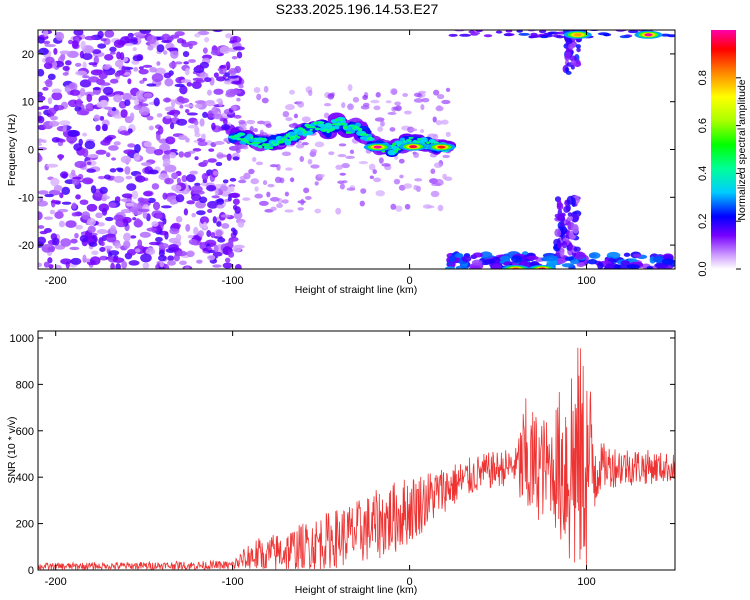  What do you see at coordinates (12, 150) in the screenshot?
I see `spectrogram-ylabel: Frequency (Hz)` at bounding box center [12, 150].